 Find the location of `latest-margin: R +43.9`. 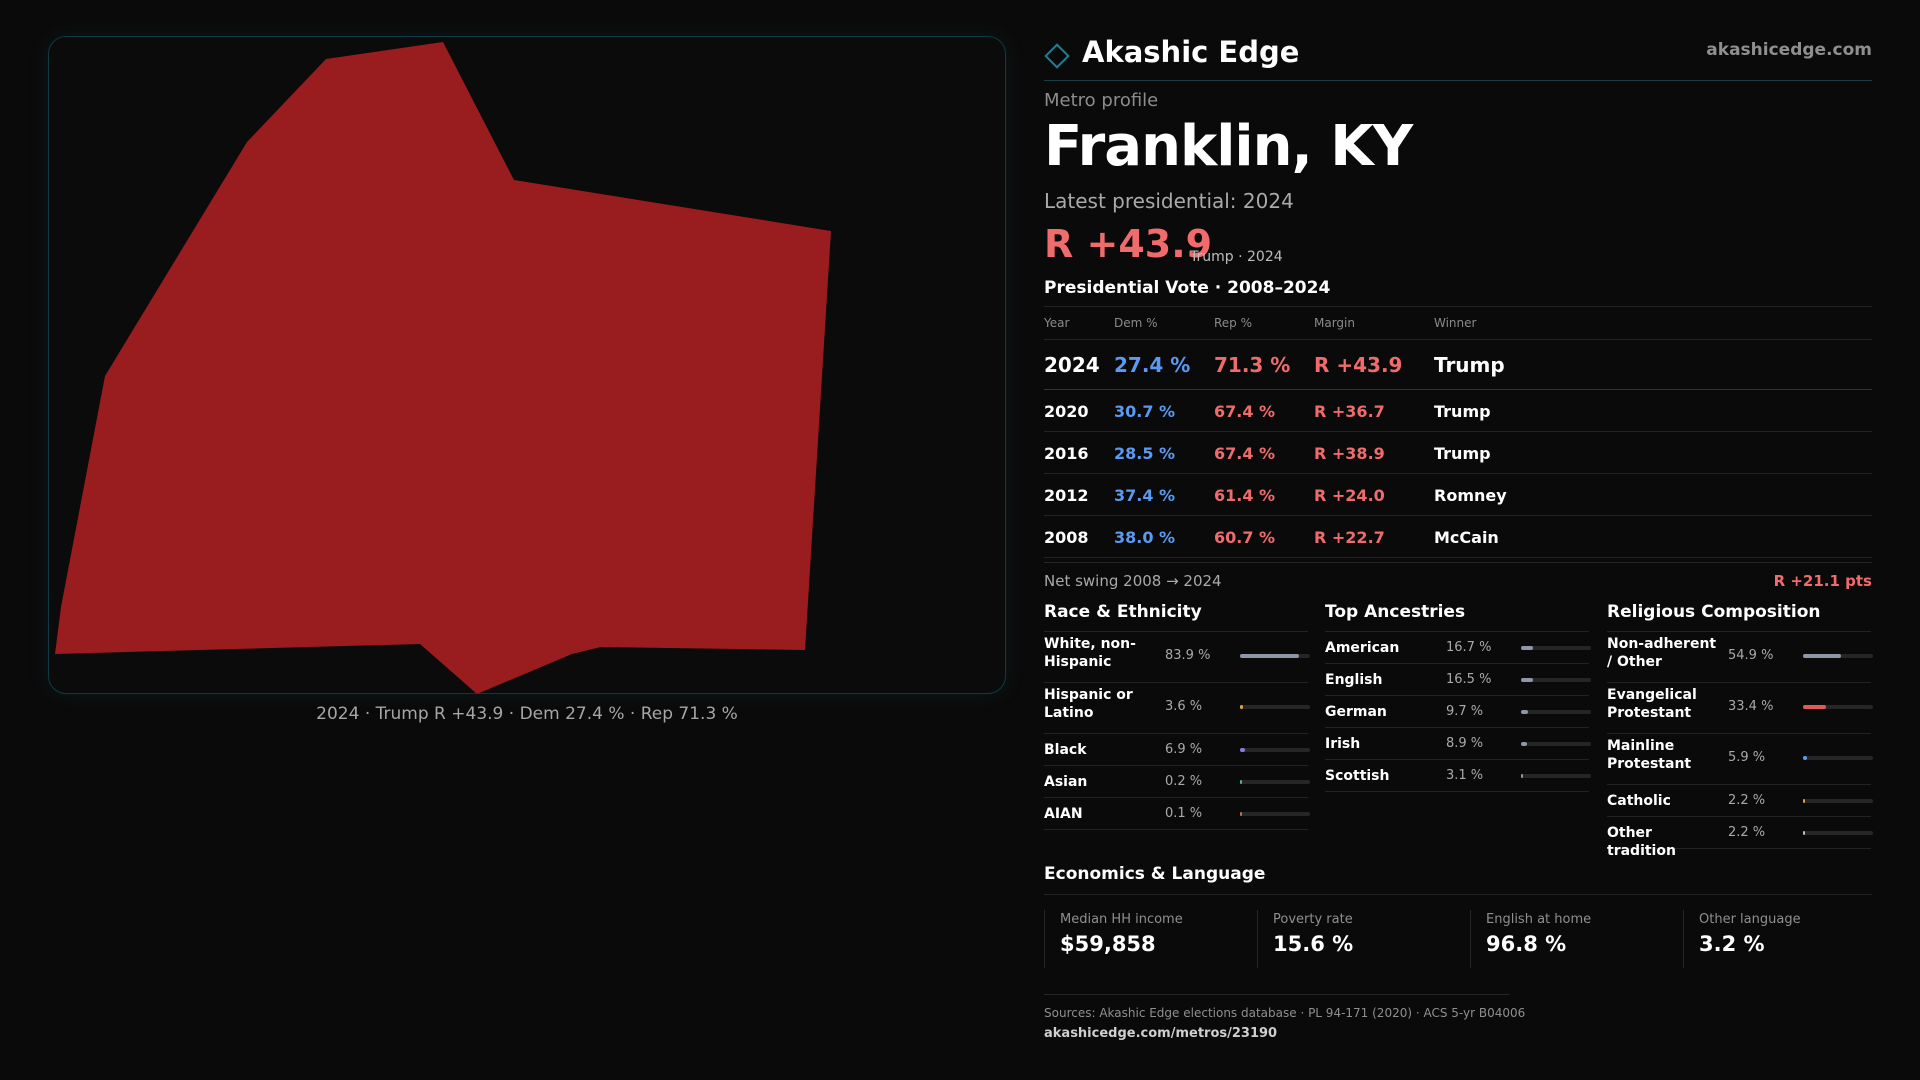

latest-margin: R +43.9 is located at coordinates (1128, 244).